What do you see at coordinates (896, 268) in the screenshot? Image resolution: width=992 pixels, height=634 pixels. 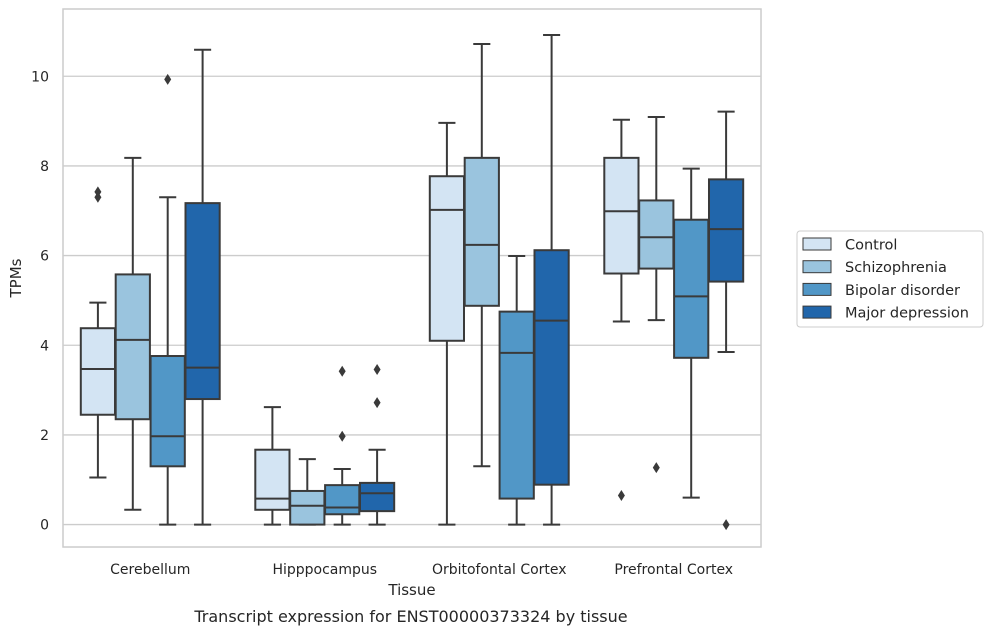 I see `legend-label: Schizophrenia` at bounding box center [896, 268].